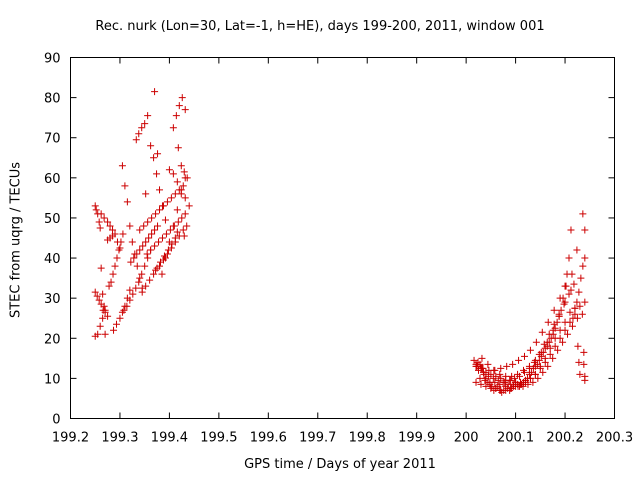 This screenshot has height=480, width=640. Describe the element at coordinates (52, 339) in the screenshot. I see `y-tick-label: 20` at that location.